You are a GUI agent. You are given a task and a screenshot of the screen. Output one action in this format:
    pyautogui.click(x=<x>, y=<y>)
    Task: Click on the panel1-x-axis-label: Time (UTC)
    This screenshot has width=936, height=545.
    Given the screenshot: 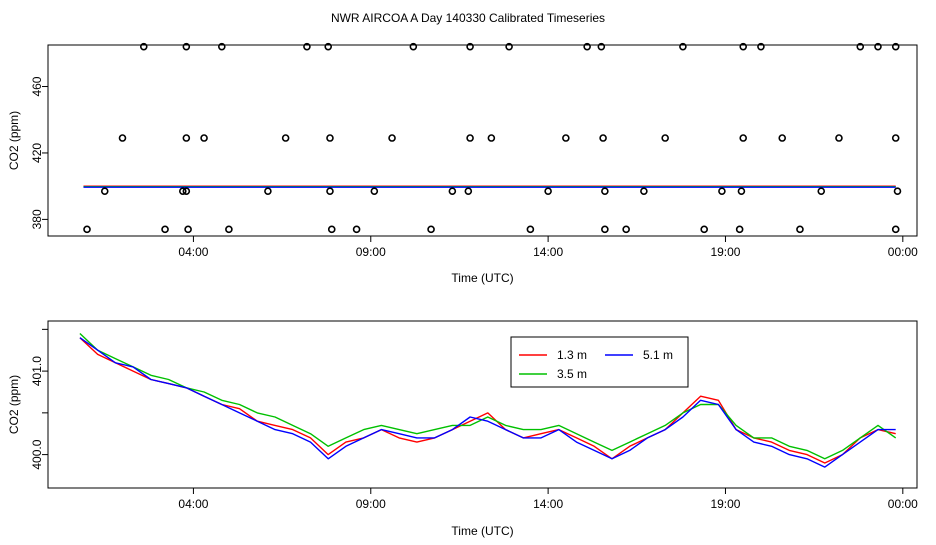 What is the action you would take?
    pyautogui.click(x=482, y=278)
    